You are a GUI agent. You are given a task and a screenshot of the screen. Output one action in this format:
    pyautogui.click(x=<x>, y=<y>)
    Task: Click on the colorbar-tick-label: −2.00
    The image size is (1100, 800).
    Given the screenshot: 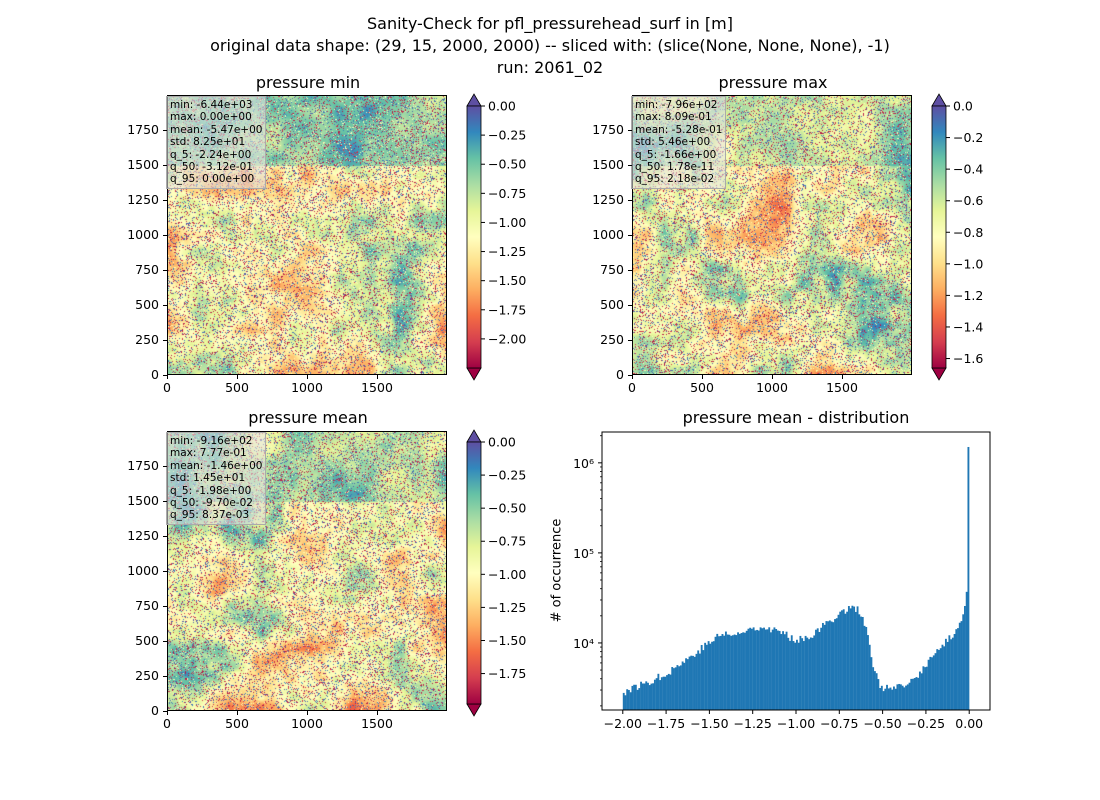 What is the action you would take?
    pyautogui.click(x=507, y=338)
    